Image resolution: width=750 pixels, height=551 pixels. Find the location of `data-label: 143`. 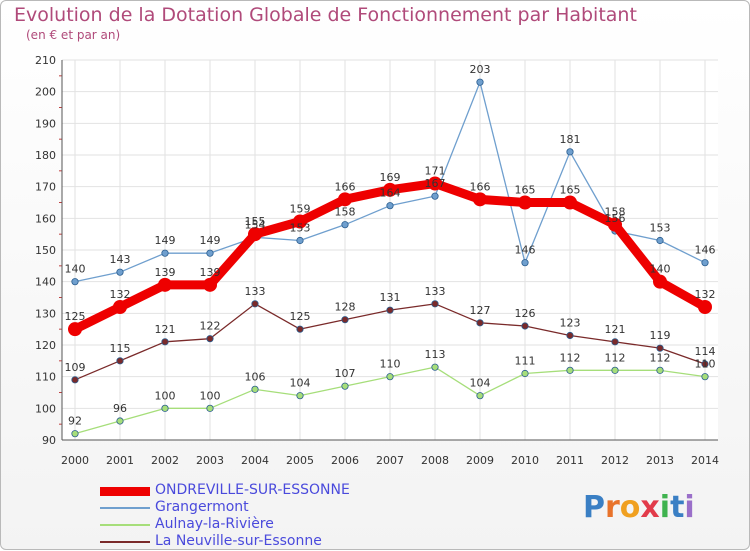

data-label: 143 is located at coordinates (120, 259).